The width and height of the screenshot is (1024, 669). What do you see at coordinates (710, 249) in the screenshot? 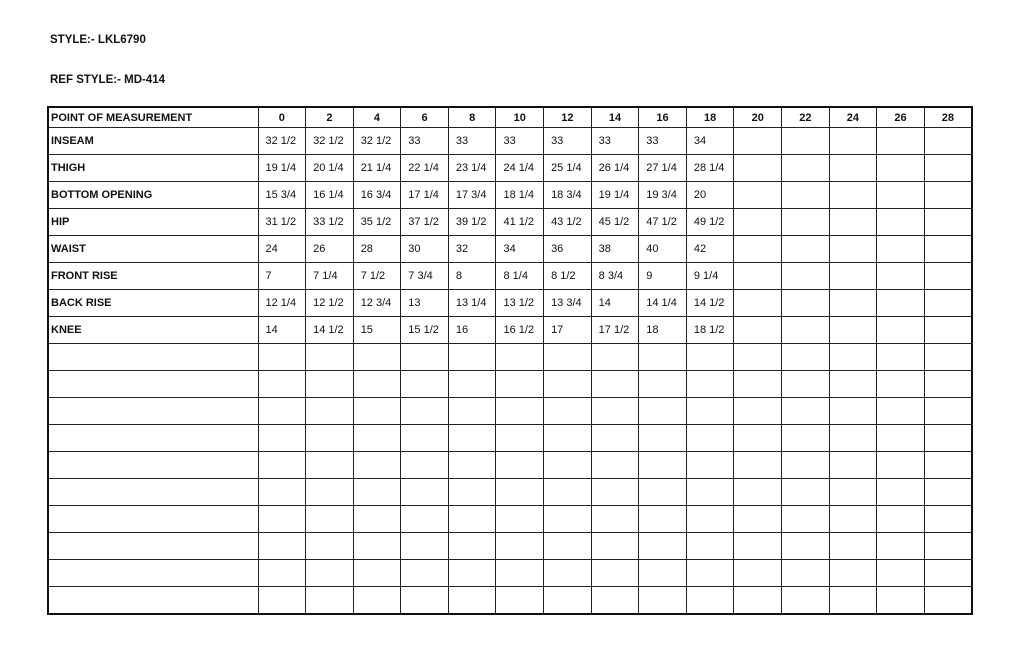
I see `measurement-cell: 42` at bounding box center [710, 249].